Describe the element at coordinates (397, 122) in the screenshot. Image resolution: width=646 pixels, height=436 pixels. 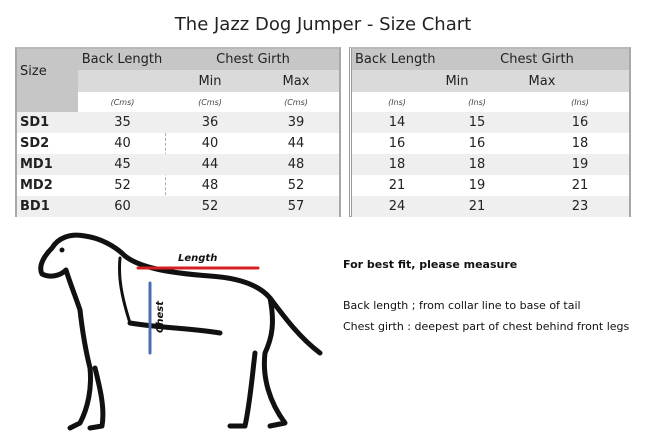
I see `back-length-cell: 14` at that location.